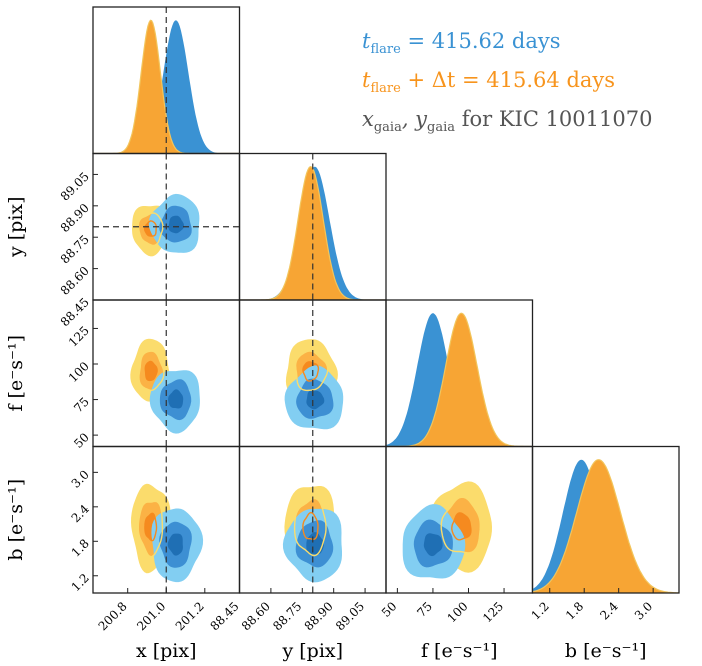 The image size is (702, 666). What do you see at coordinates (350, 616) in the screenshot?
I see `x-tick-label-y-4: 89.05` at bounding box center [350, 616].